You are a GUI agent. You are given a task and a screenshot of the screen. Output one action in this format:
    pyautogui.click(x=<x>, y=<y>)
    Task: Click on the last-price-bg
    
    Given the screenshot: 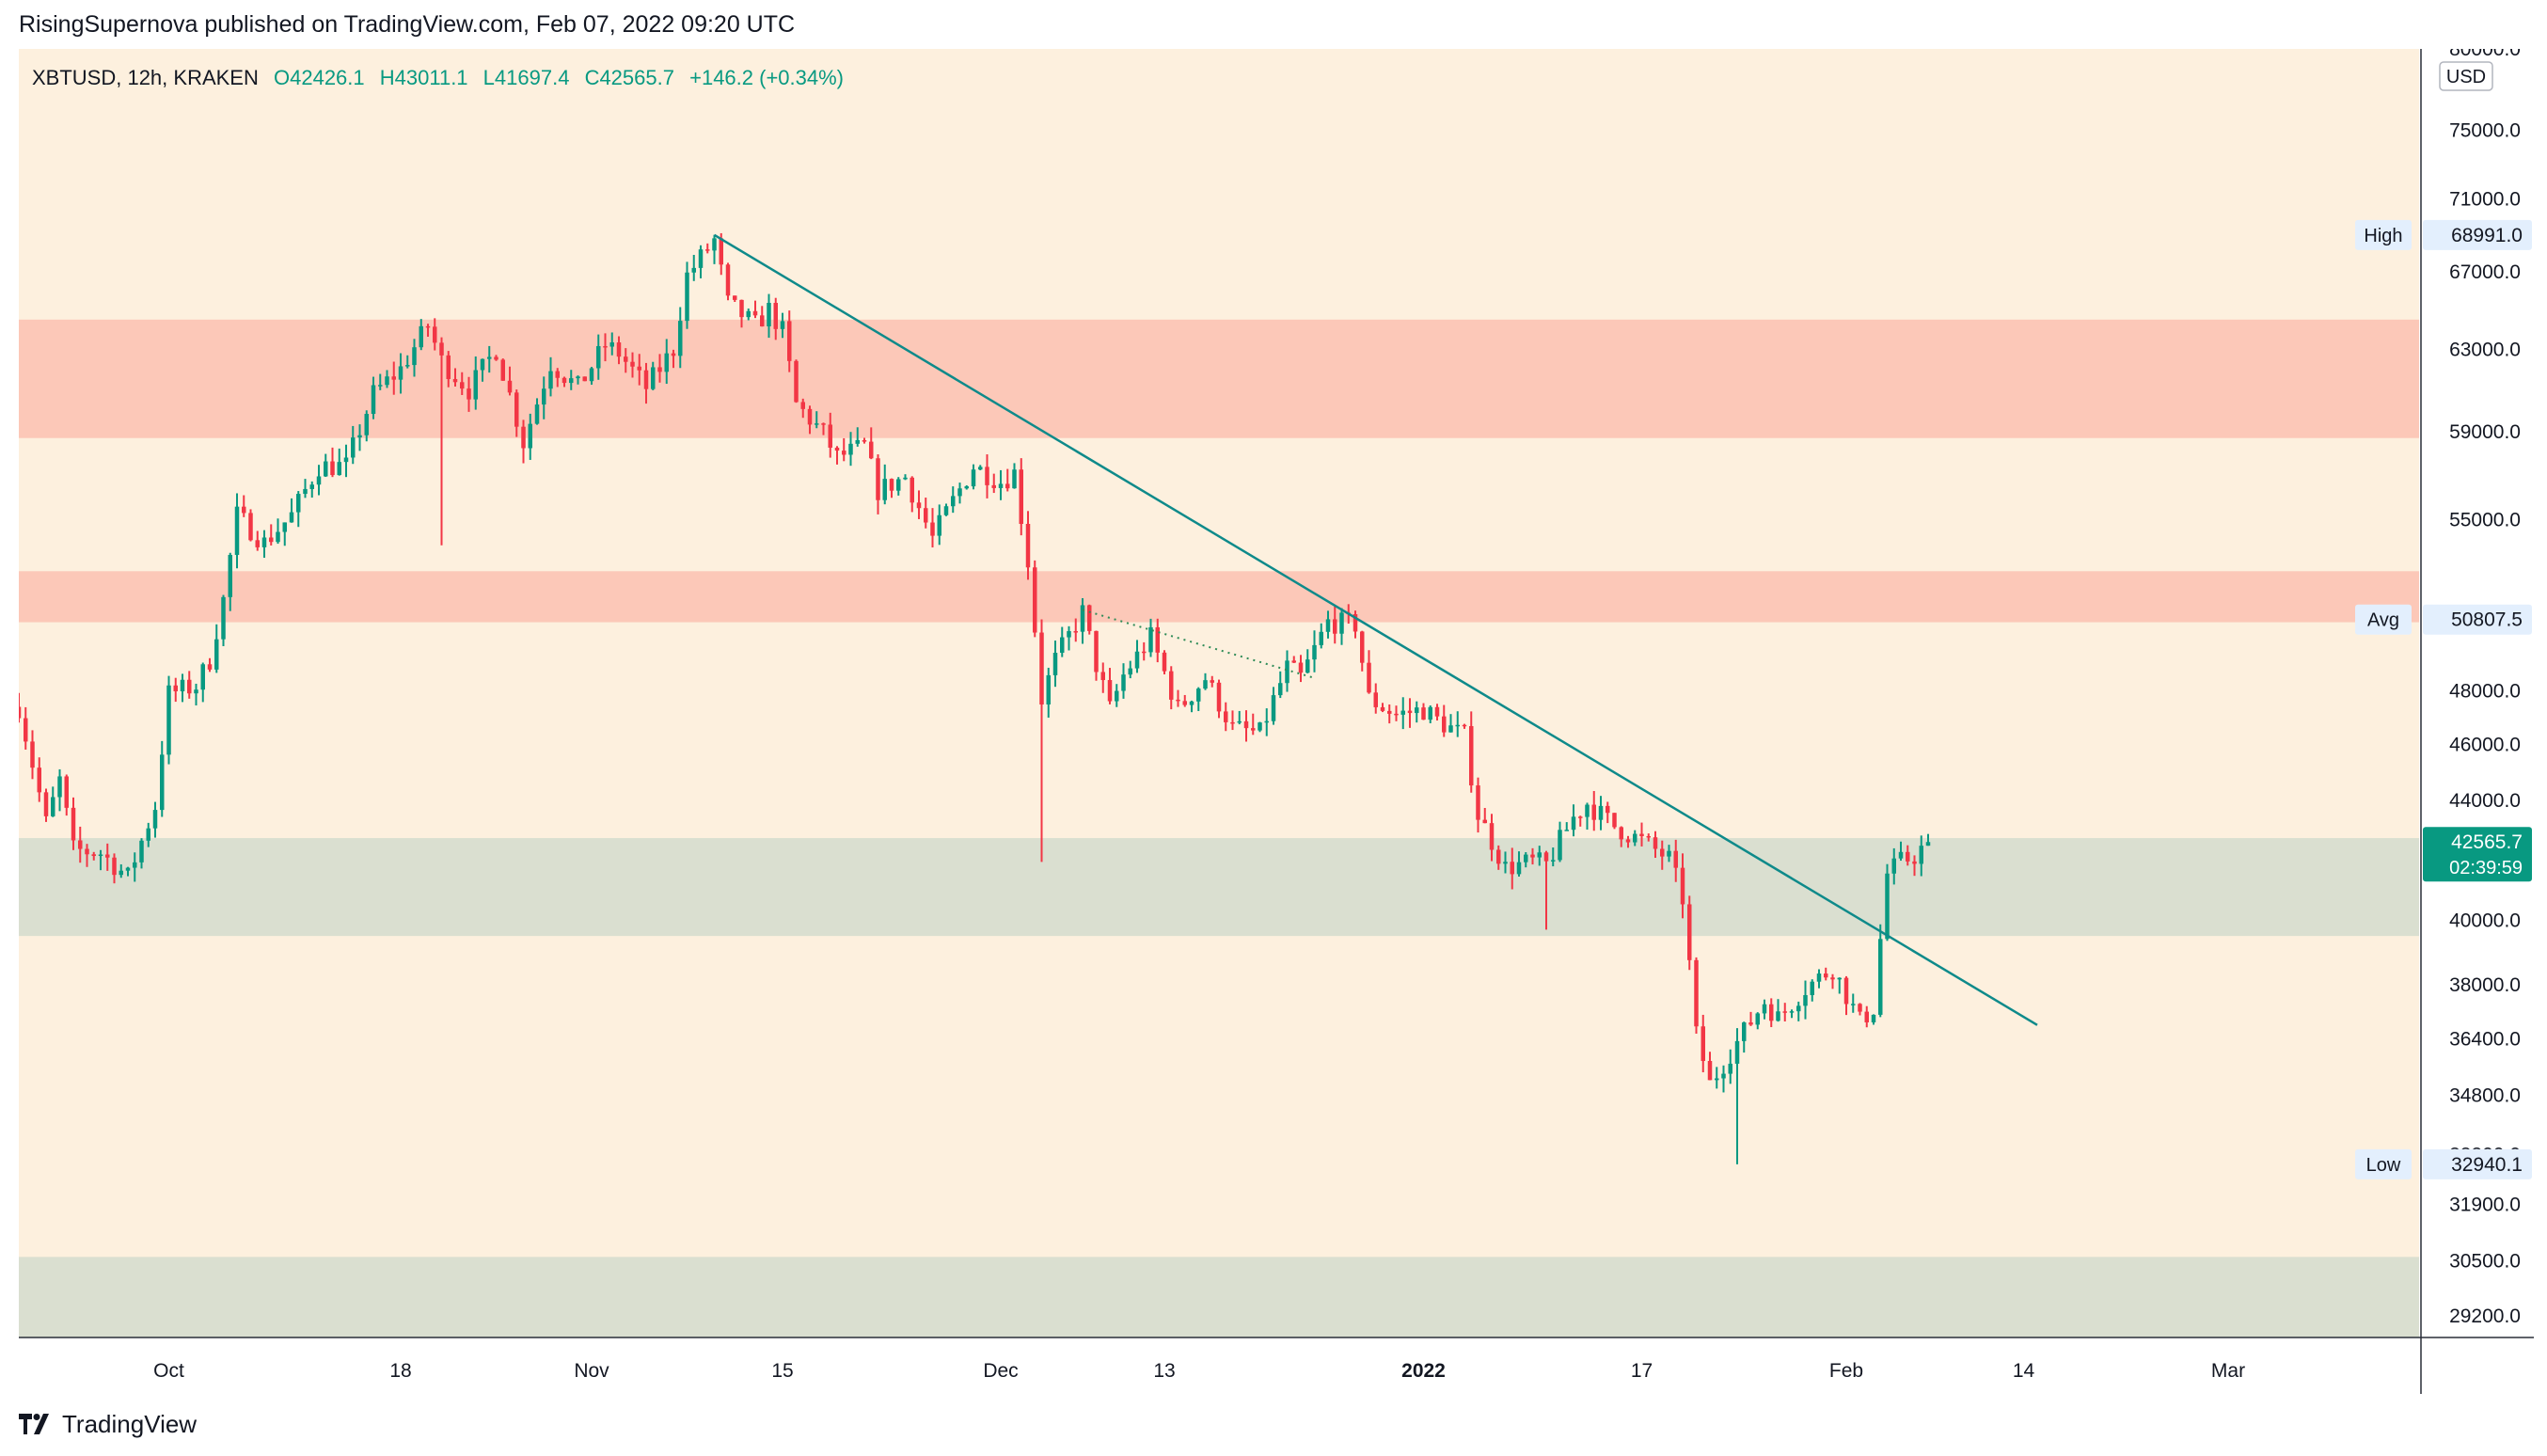 What is the action you would take?
    pyautogui.click(x=2478, y=854)
    